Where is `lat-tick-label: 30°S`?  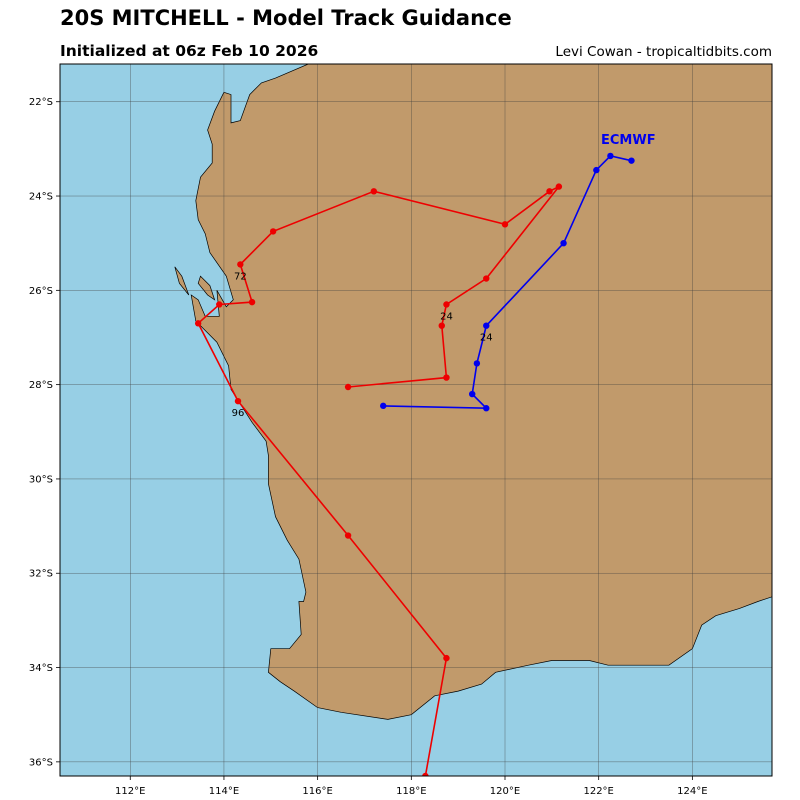 lat-tick-label: 30°S is located at coordinates (41, 479).